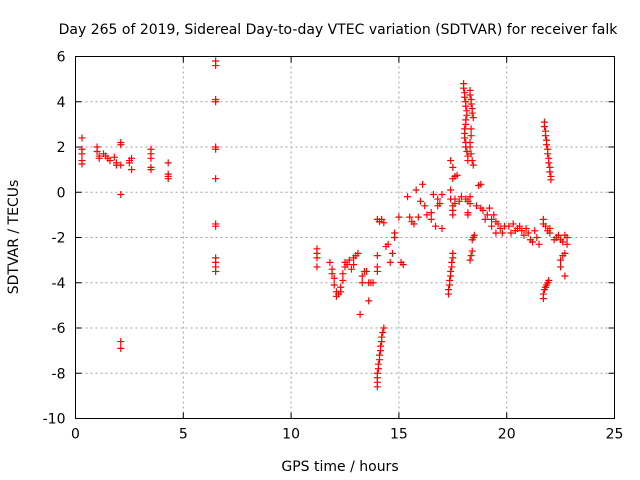 This screenshot has height=480, width=640. Describe the element at coordinates (59, 239) in the screenshot. I see `y-tick-label: -2` at that location.